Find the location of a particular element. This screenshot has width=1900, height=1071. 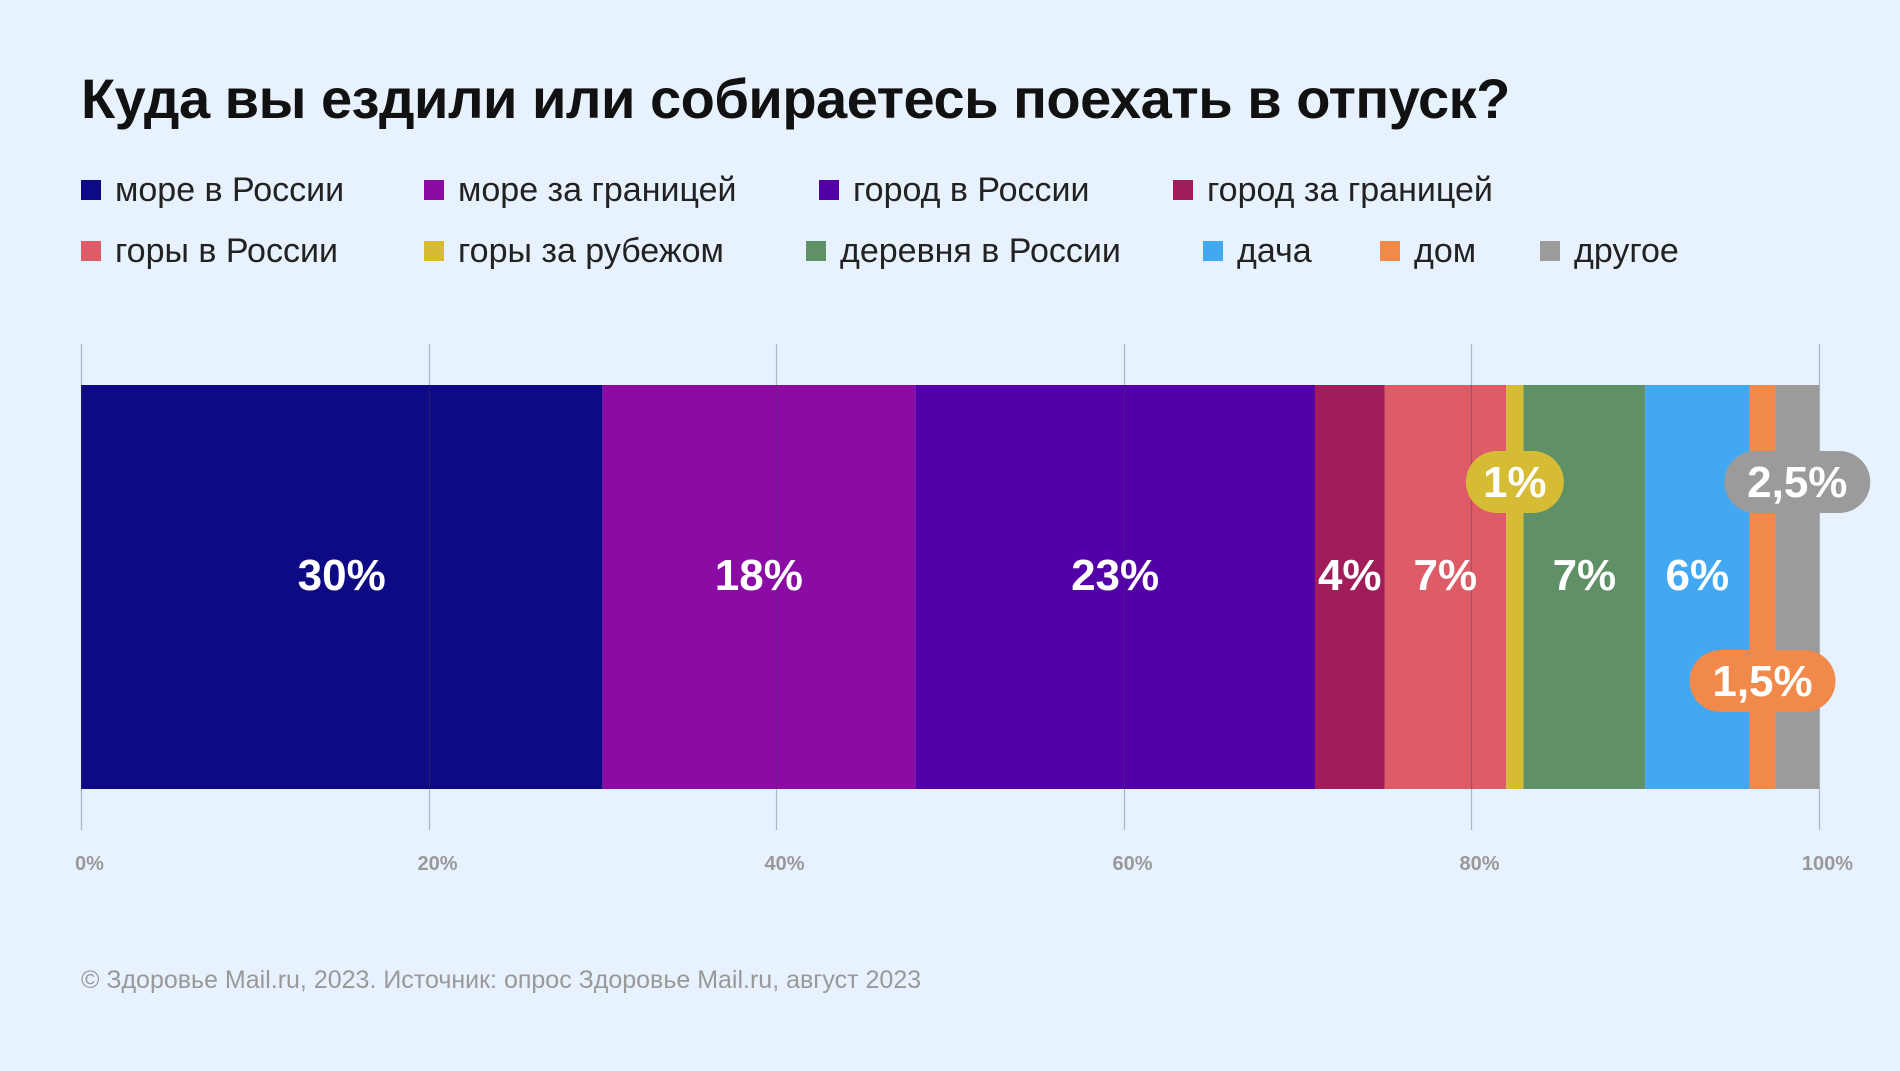

legend-label: город за границей is located at coordinates (1350, 189).